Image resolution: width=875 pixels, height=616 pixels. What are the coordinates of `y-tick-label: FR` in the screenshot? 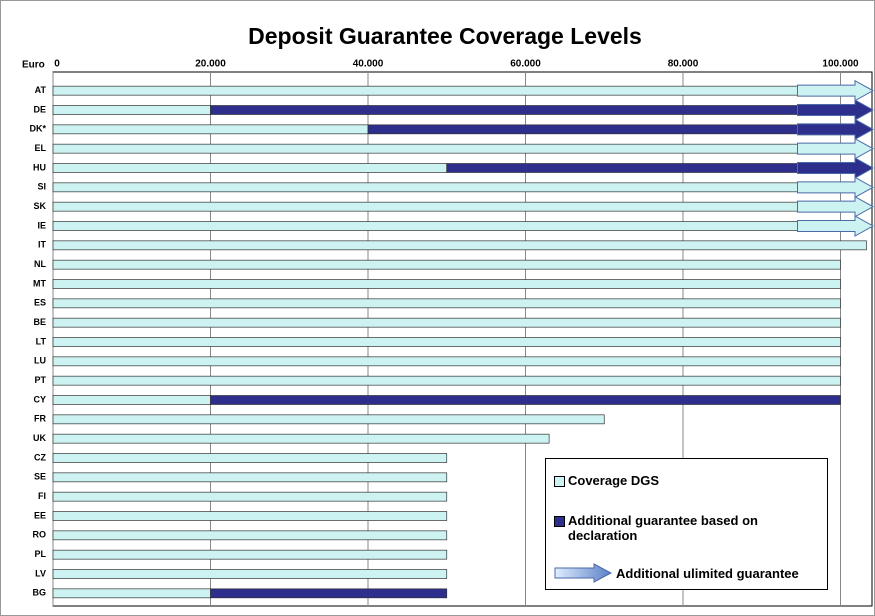 It's located at (40, 419).